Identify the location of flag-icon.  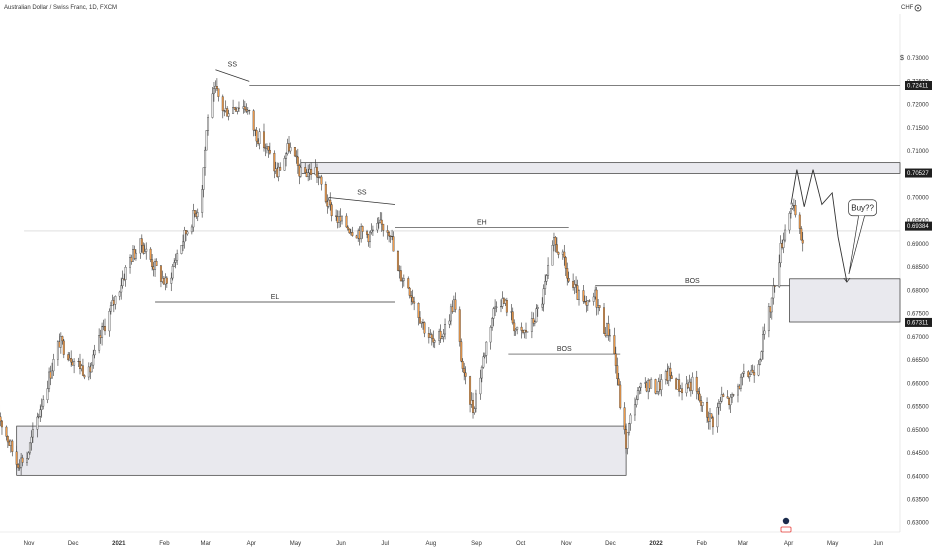
(786, 521).